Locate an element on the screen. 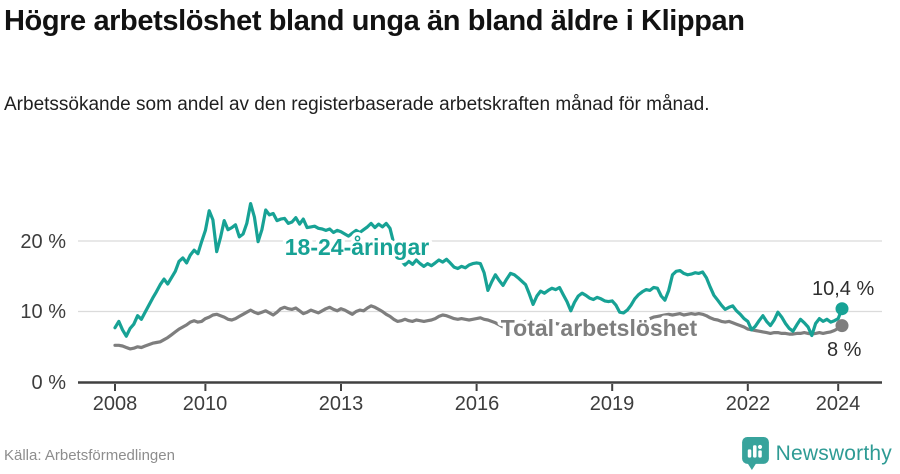 Image resolution: width=900 pixels, height=474 pixels. y-tick-10: 10 % is located at coordinates (43, 312).